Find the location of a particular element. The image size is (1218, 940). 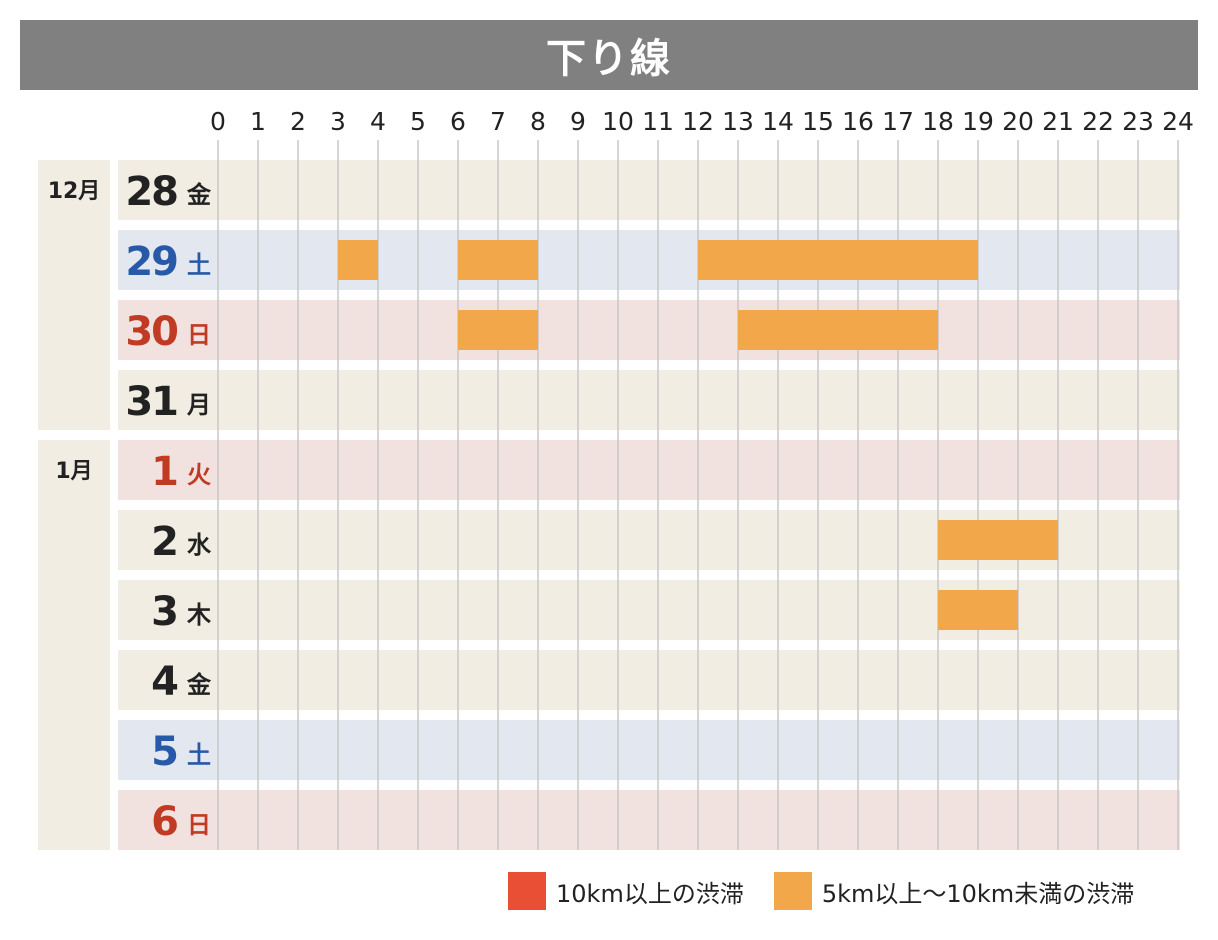

x-tick-label-17: 17 is located at coordinates (898, 121).